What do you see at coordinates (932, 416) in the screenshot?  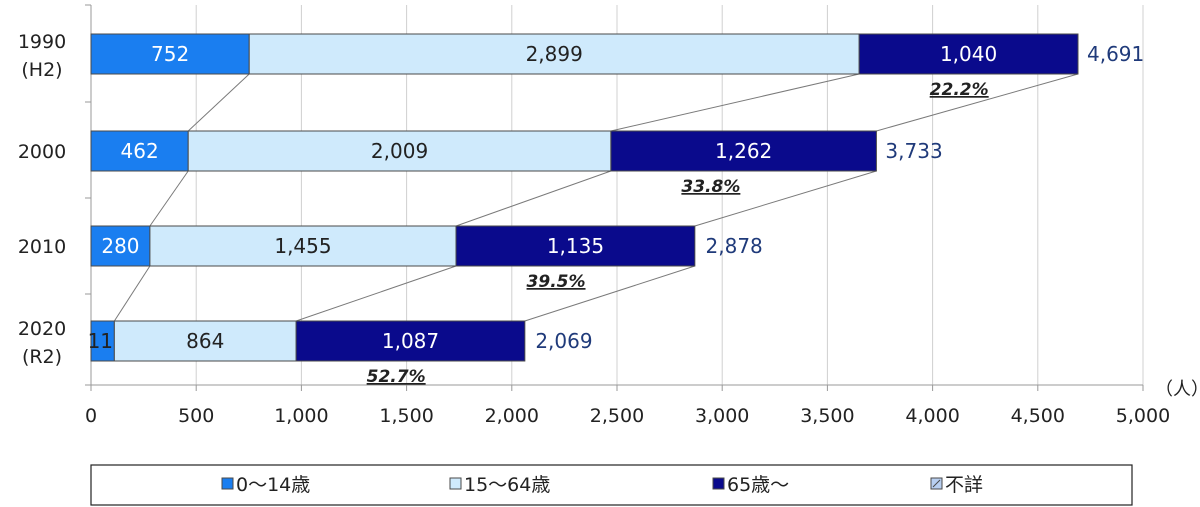 I see `x-tick-label: 4,000` at bounding box center [932, 416].